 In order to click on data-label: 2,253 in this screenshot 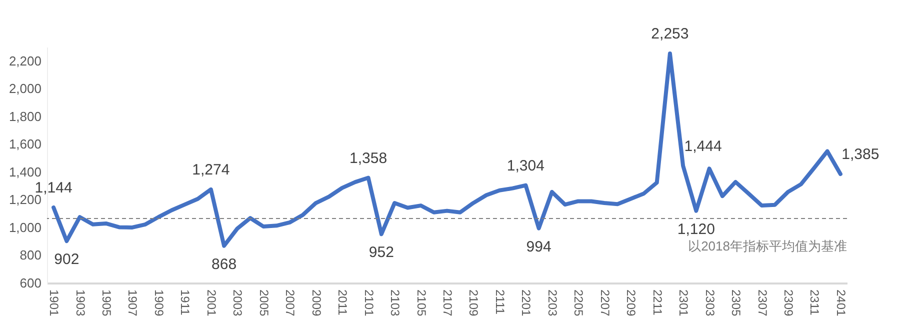, I will do `click(670, 34)`.